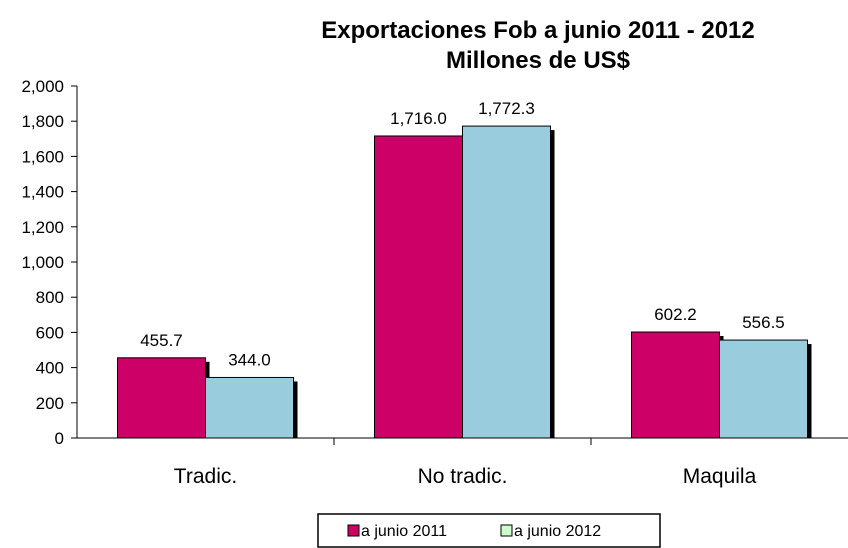 The height and width of the screenshot is (548, 848). What do you see at coordinates (463, 476) in the screenshot?
I see `x-tick-label: No tradic.` at bounding box center [463, 476].